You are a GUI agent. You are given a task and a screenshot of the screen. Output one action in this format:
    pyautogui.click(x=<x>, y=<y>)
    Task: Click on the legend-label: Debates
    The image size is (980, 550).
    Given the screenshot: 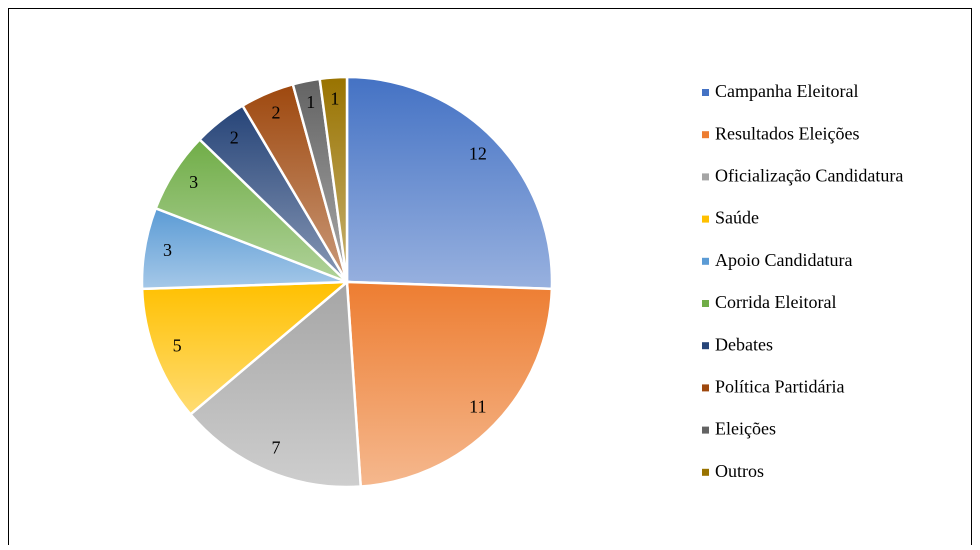 What is the action you would take?
    pyautogui.click(x=744, y=344)
    